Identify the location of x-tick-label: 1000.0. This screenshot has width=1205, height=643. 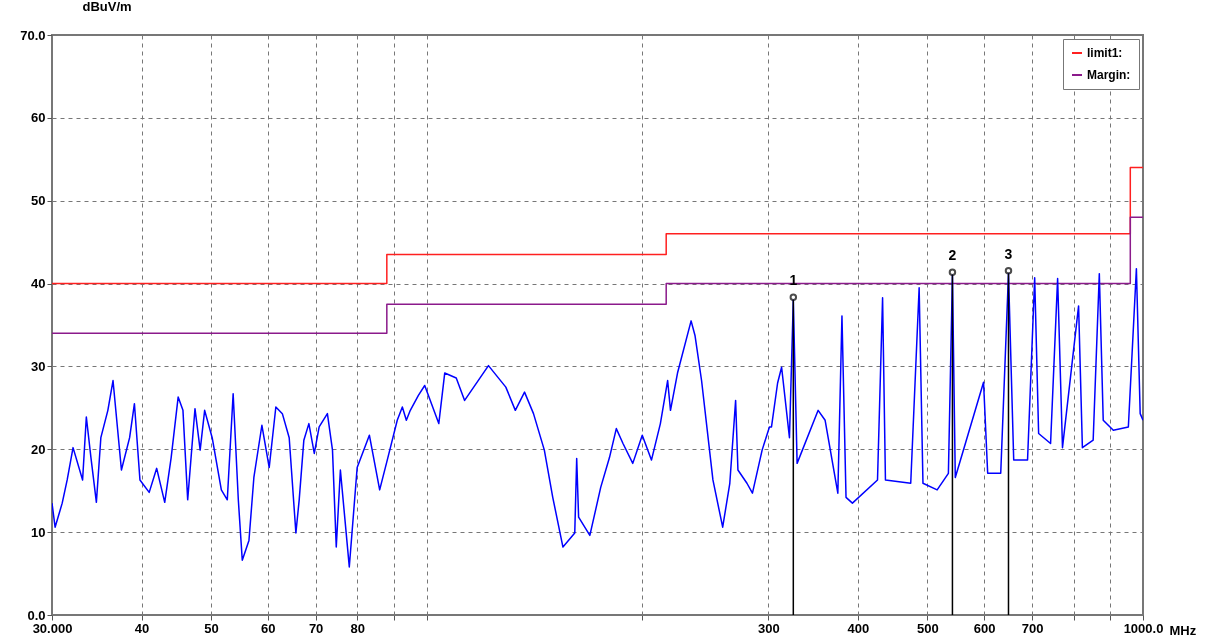
(1143, 628).